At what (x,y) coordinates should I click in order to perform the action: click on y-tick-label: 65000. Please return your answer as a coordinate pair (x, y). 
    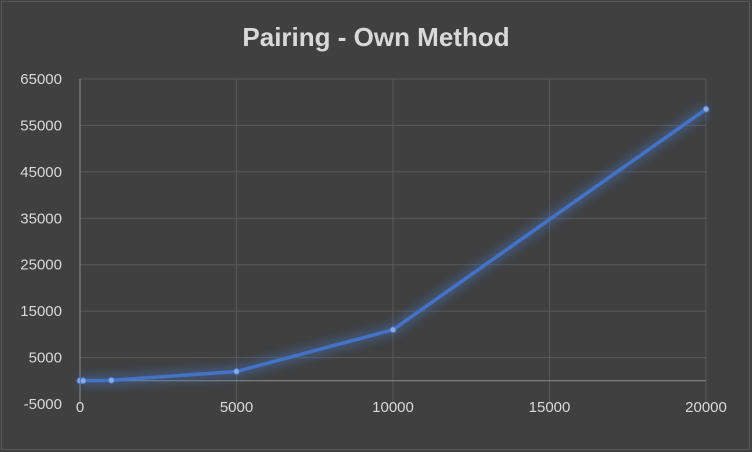
    Looking at the image, I should click on (41, 79).